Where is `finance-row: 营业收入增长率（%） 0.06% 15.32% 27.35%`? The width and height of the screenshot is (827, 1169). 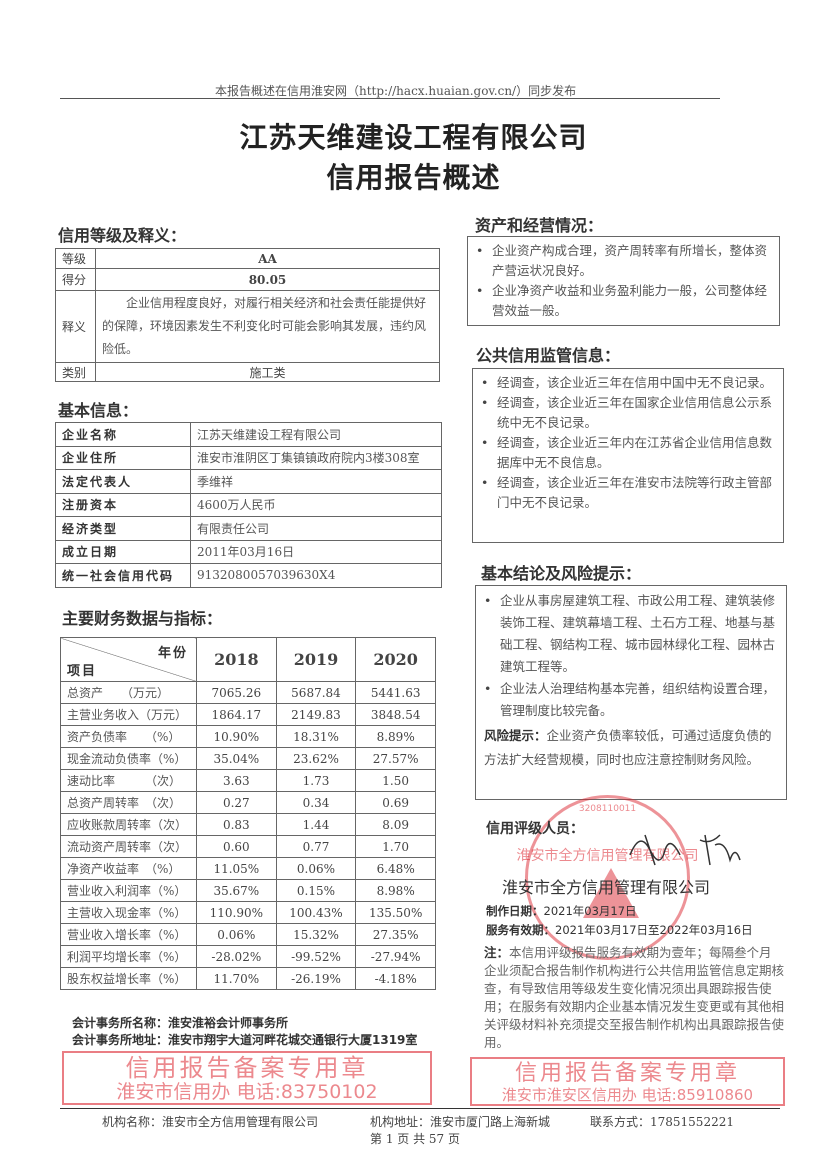 finance-row: 营业收入增长率（%） 0.06% 15.32% 27.35% is located at coordinates (248, 934).